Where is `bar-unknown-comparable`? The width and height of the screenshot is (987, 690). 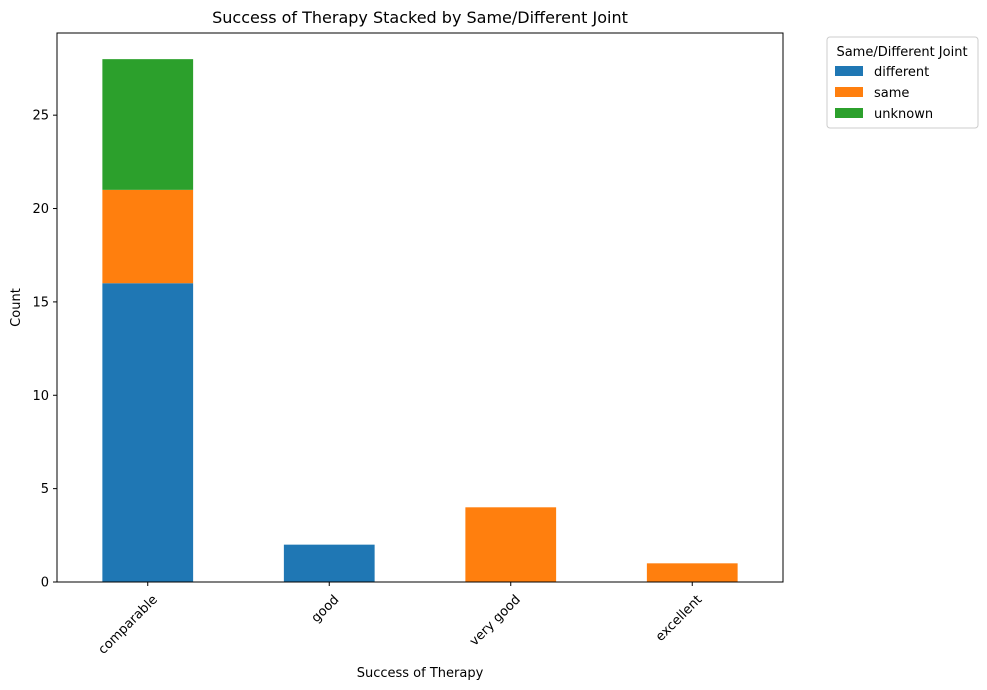 bar-unknown-comparable is located at coordinates (148, 124).